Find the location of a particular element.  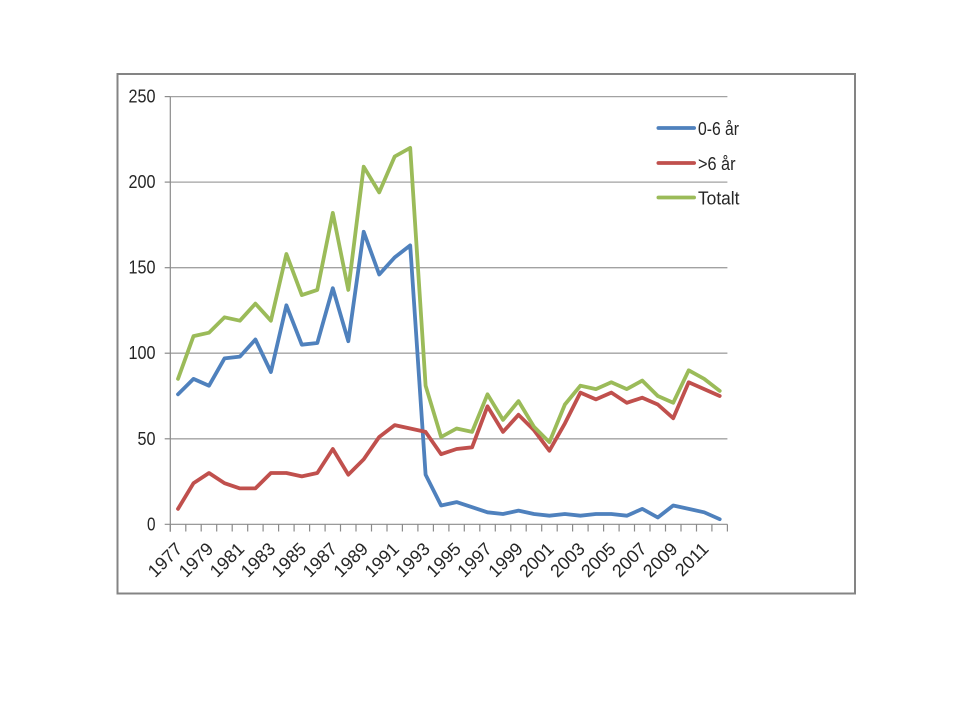

svg-text: >6 år is located at coordinates (717, 164).